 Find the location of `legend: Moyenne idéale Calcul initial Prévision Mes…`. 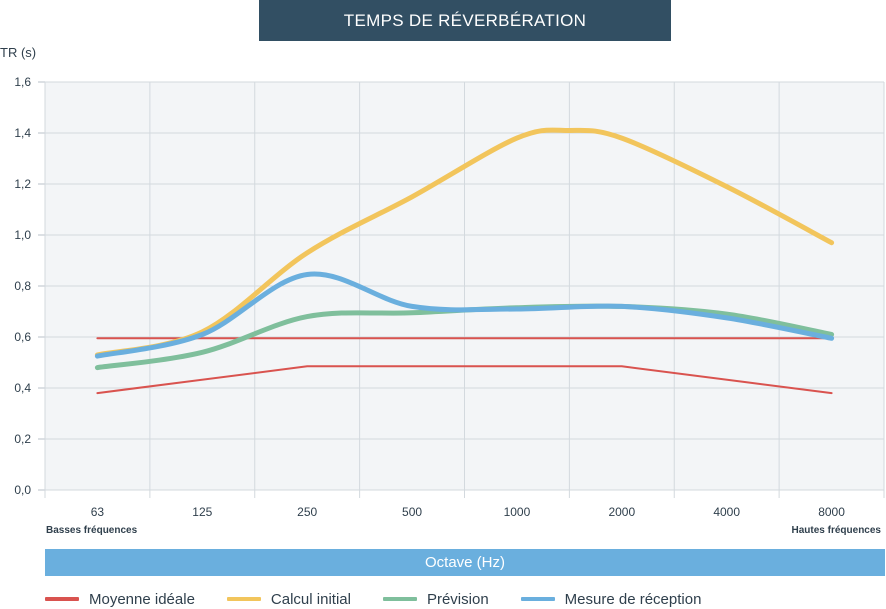

legend: Moyenne idéale Calcul initial Prévision Mes… is located at coordinates (389, 599).